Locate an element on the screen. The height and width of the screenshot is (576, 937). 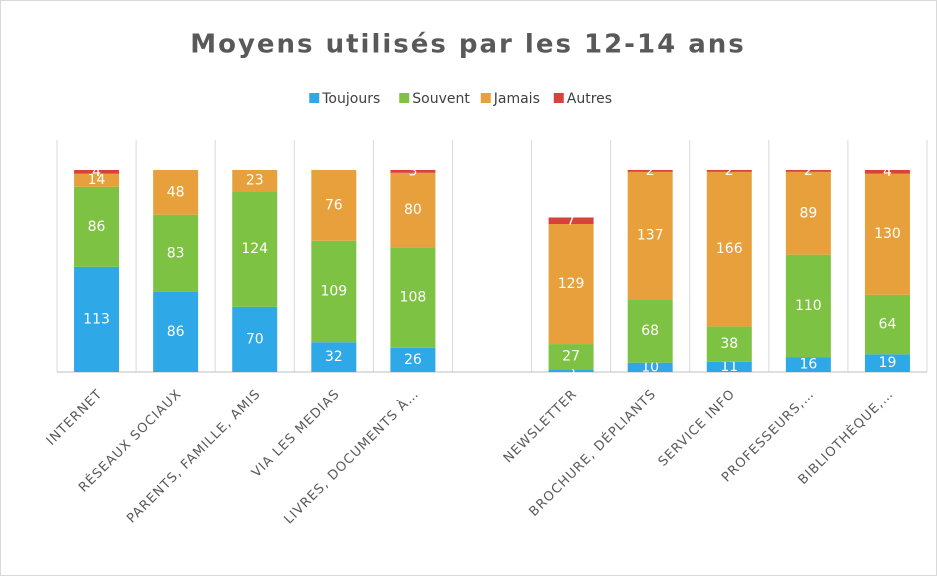
data-label: 166 is located at coordinates (729, 249).